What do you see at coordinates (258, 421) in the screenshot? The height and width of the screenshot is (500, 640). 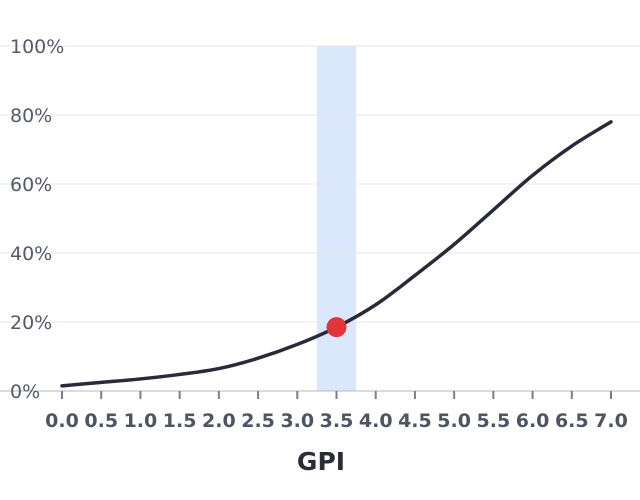 I see `x-tick-label: 2.5` at bounding box center [258, 421].